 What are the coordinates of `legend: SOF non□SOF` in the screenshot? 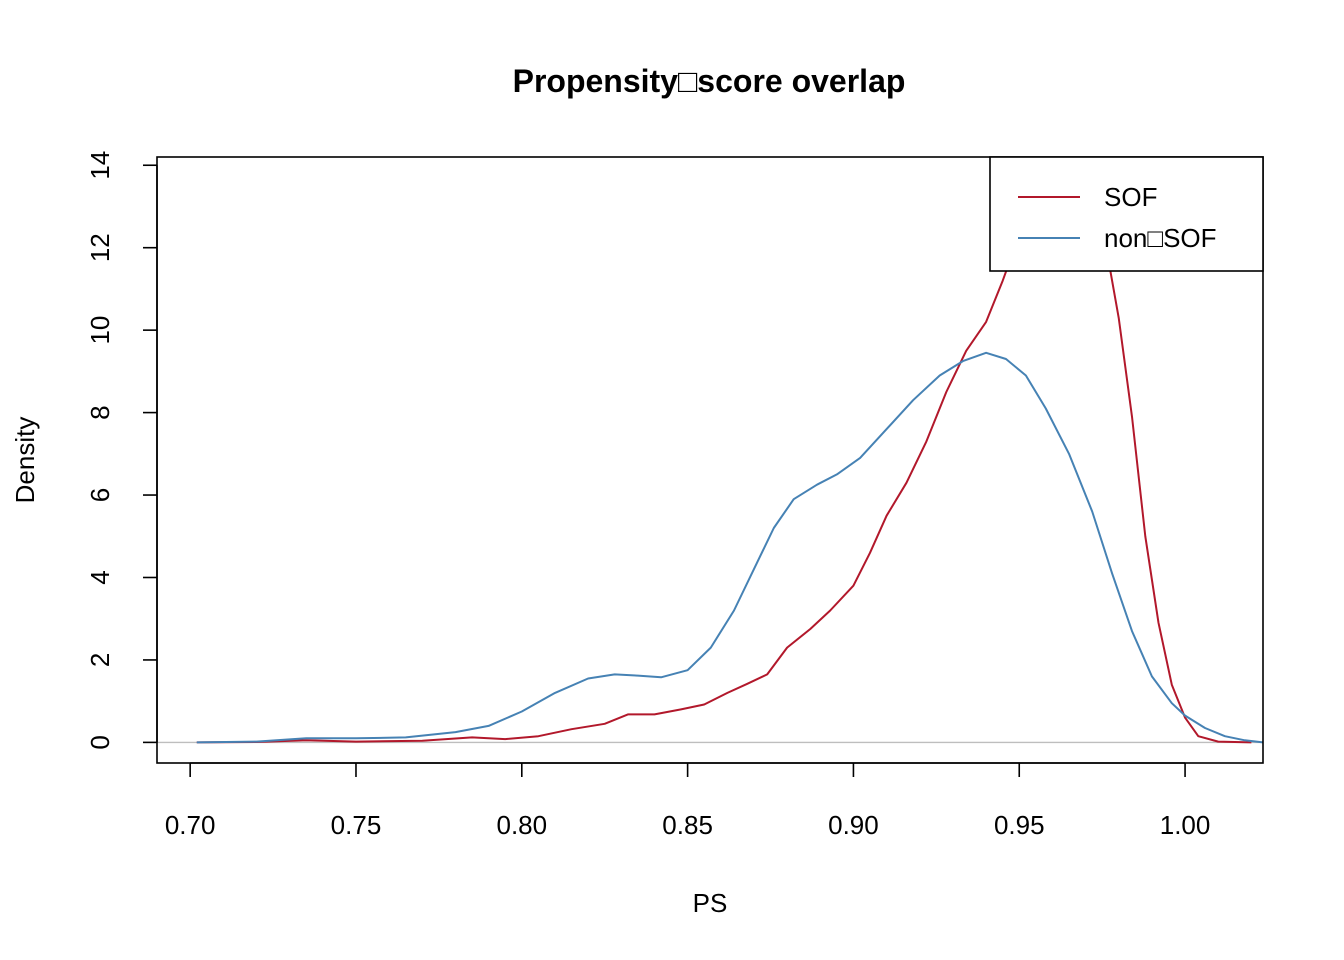 It's located at (1126, 214).